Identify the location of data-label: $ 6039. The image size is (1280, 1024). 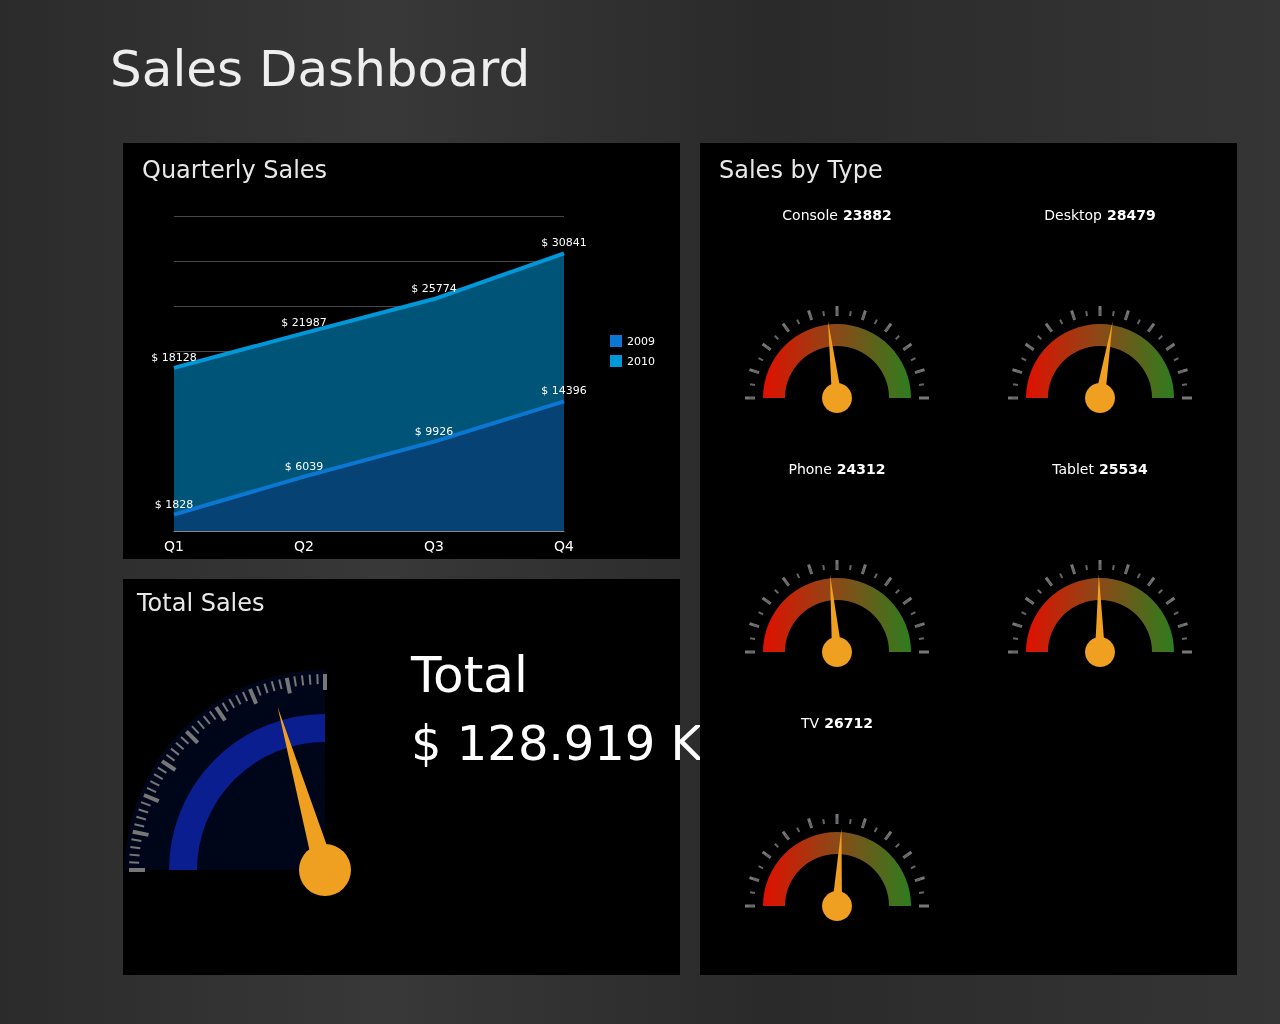
(304, 466).